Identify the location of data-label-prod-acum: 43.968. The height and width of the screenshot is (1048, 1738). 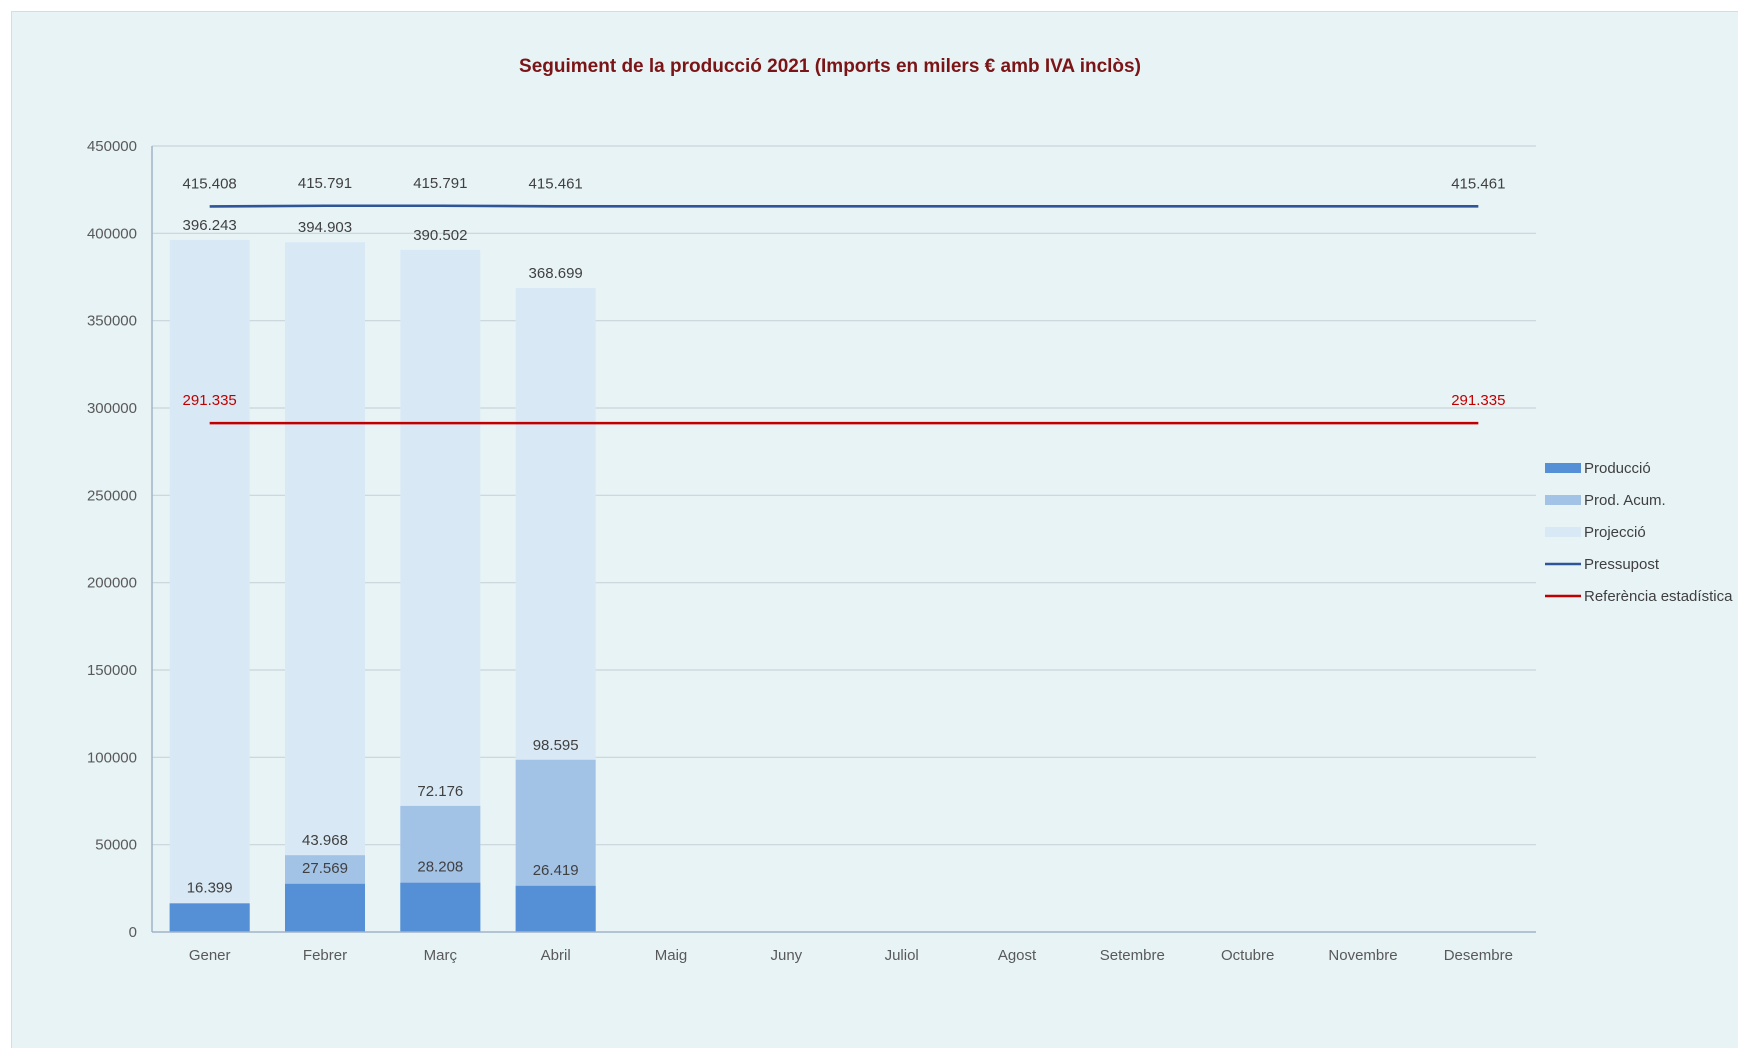
(325, 840).